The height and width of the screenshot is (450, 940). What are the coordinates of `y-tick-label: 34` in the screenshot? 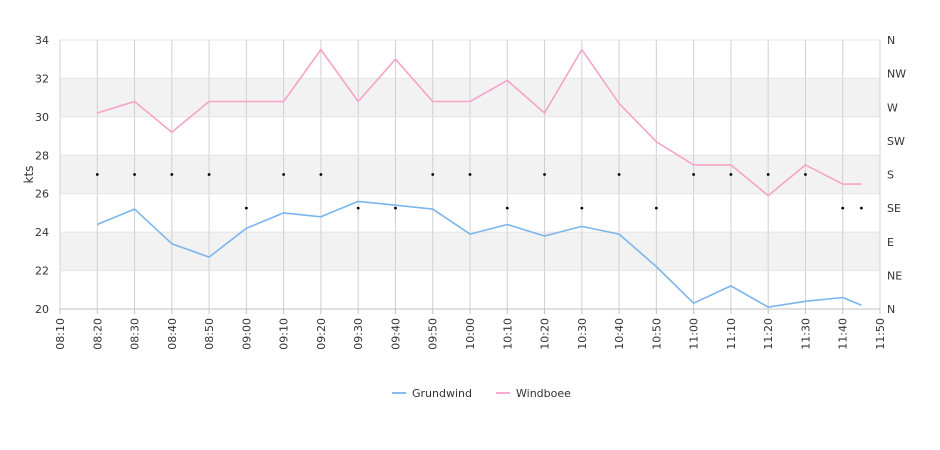 It's located at (42, 40).